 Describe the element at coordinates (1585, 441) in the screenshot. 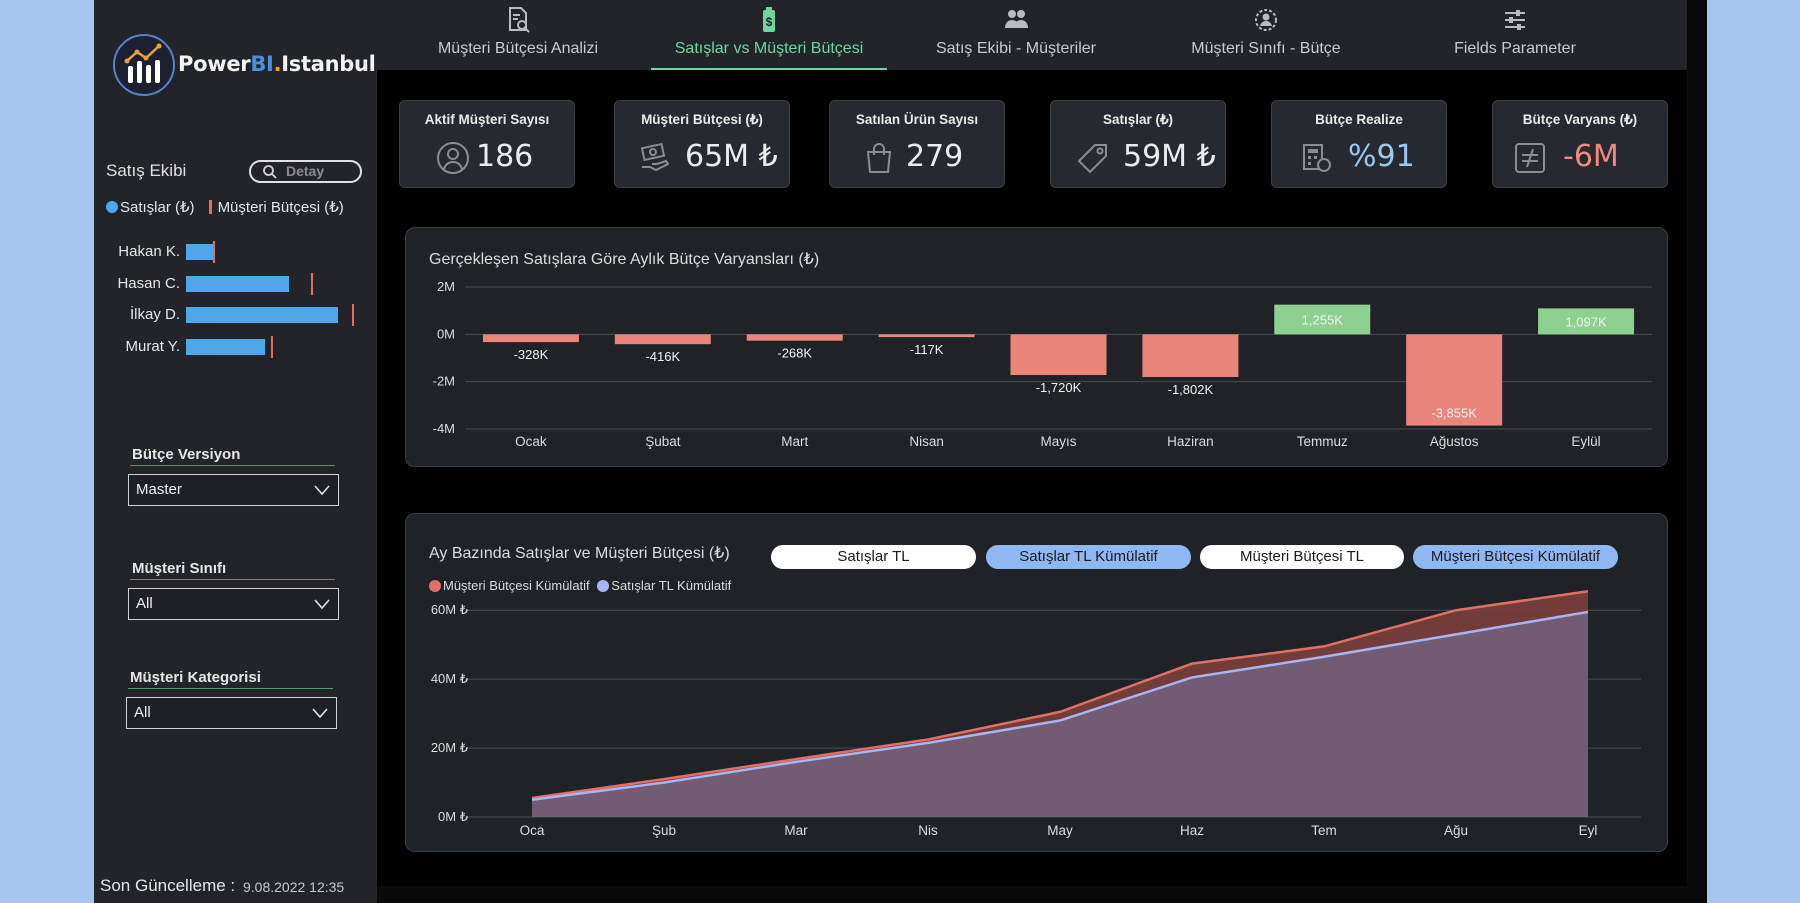

I see `x-tick-label: Eylül` at that location.